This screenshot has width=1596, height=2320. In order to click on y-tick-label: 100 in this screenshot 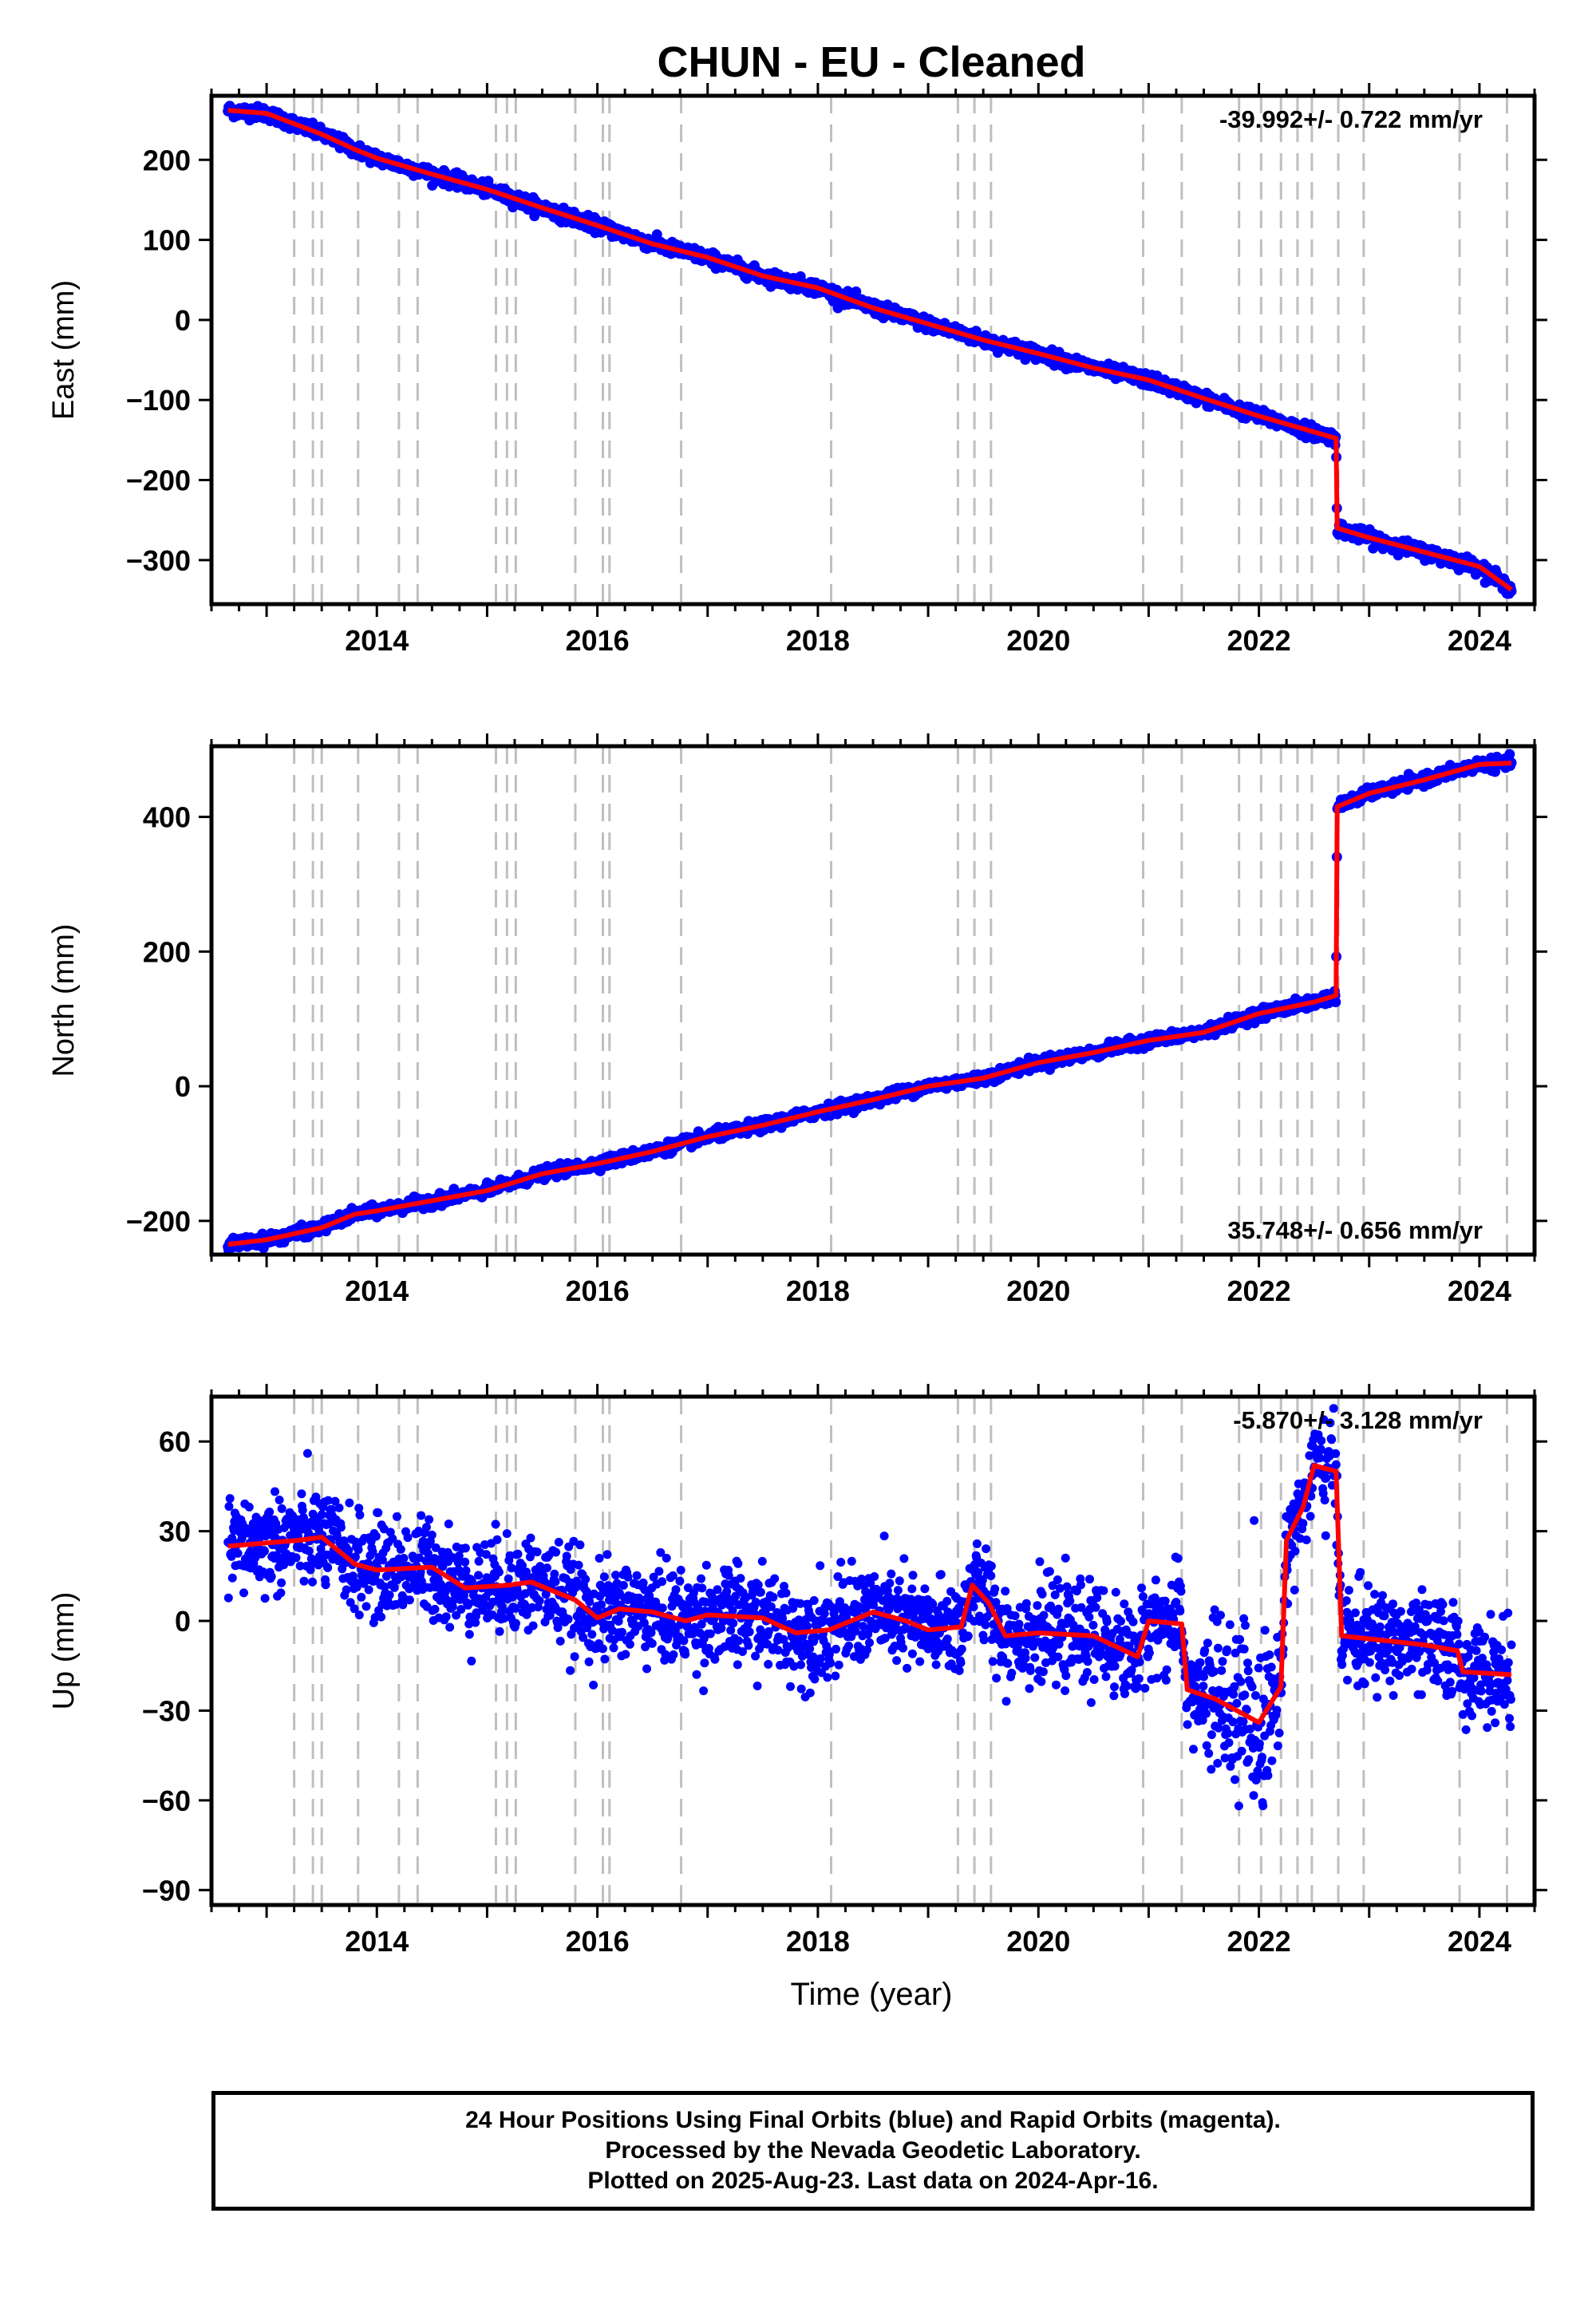, I will do `click(167, 240)`.